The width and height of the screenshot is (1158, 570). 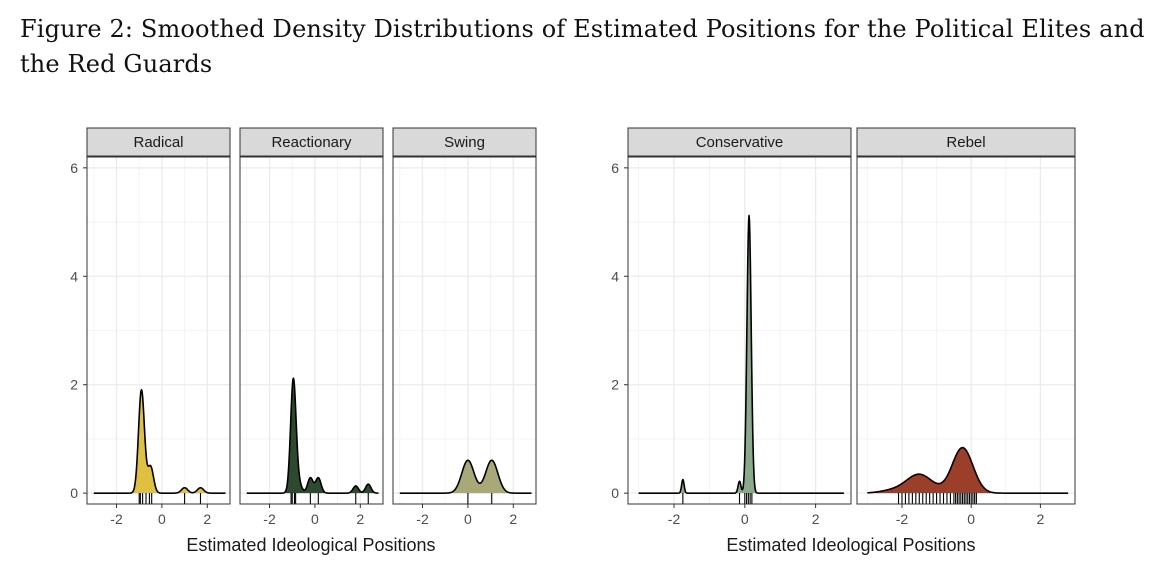 I want to click on facet-strip-label: Reactionary, so click(x=311, y=142).